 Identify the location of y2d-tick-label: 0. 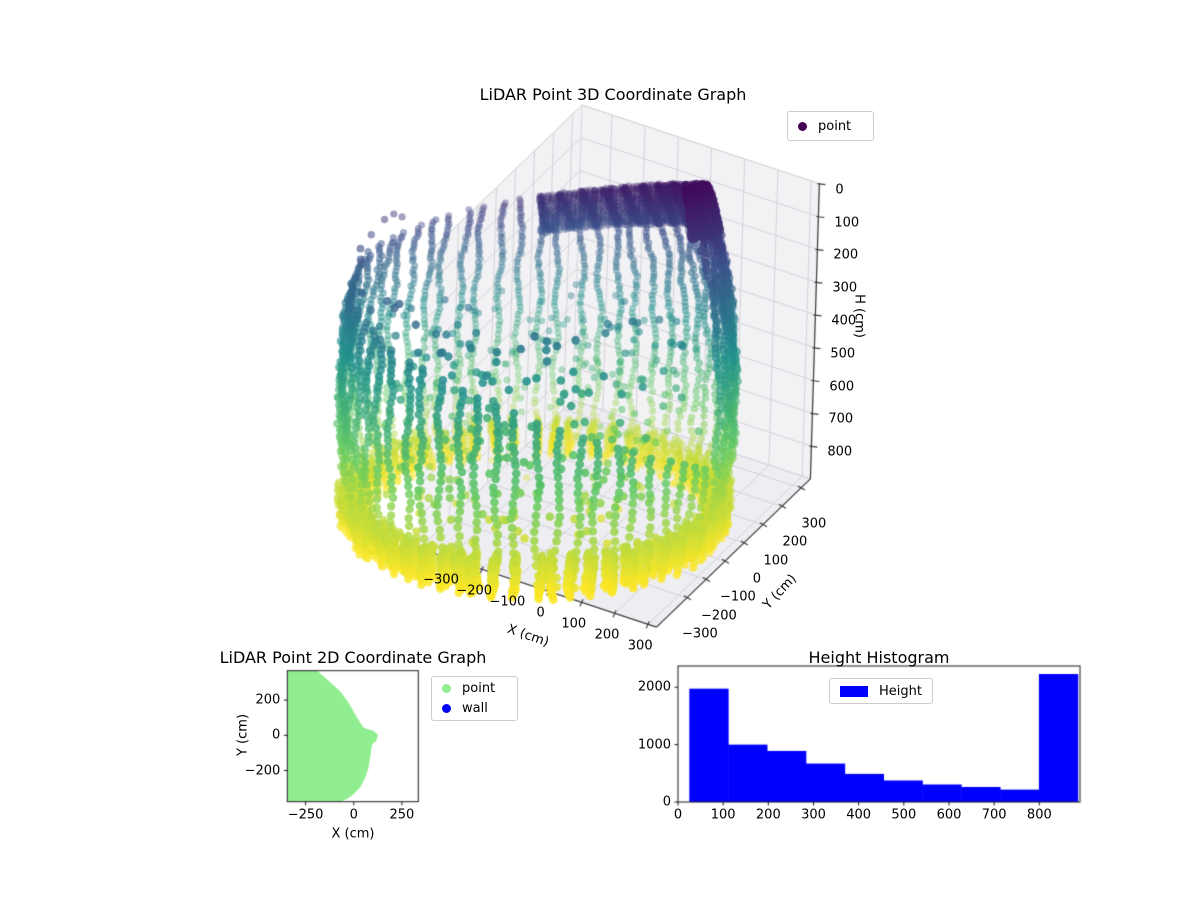
(276, 735).